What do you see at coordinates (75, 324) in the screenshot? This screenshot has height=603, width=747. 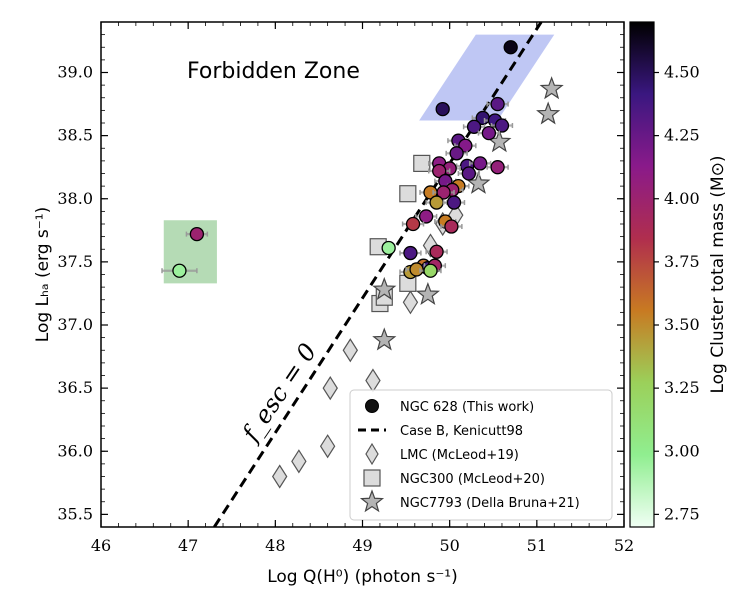 I see `y-tick-label: 37.0` at bounding box center [75, 324].